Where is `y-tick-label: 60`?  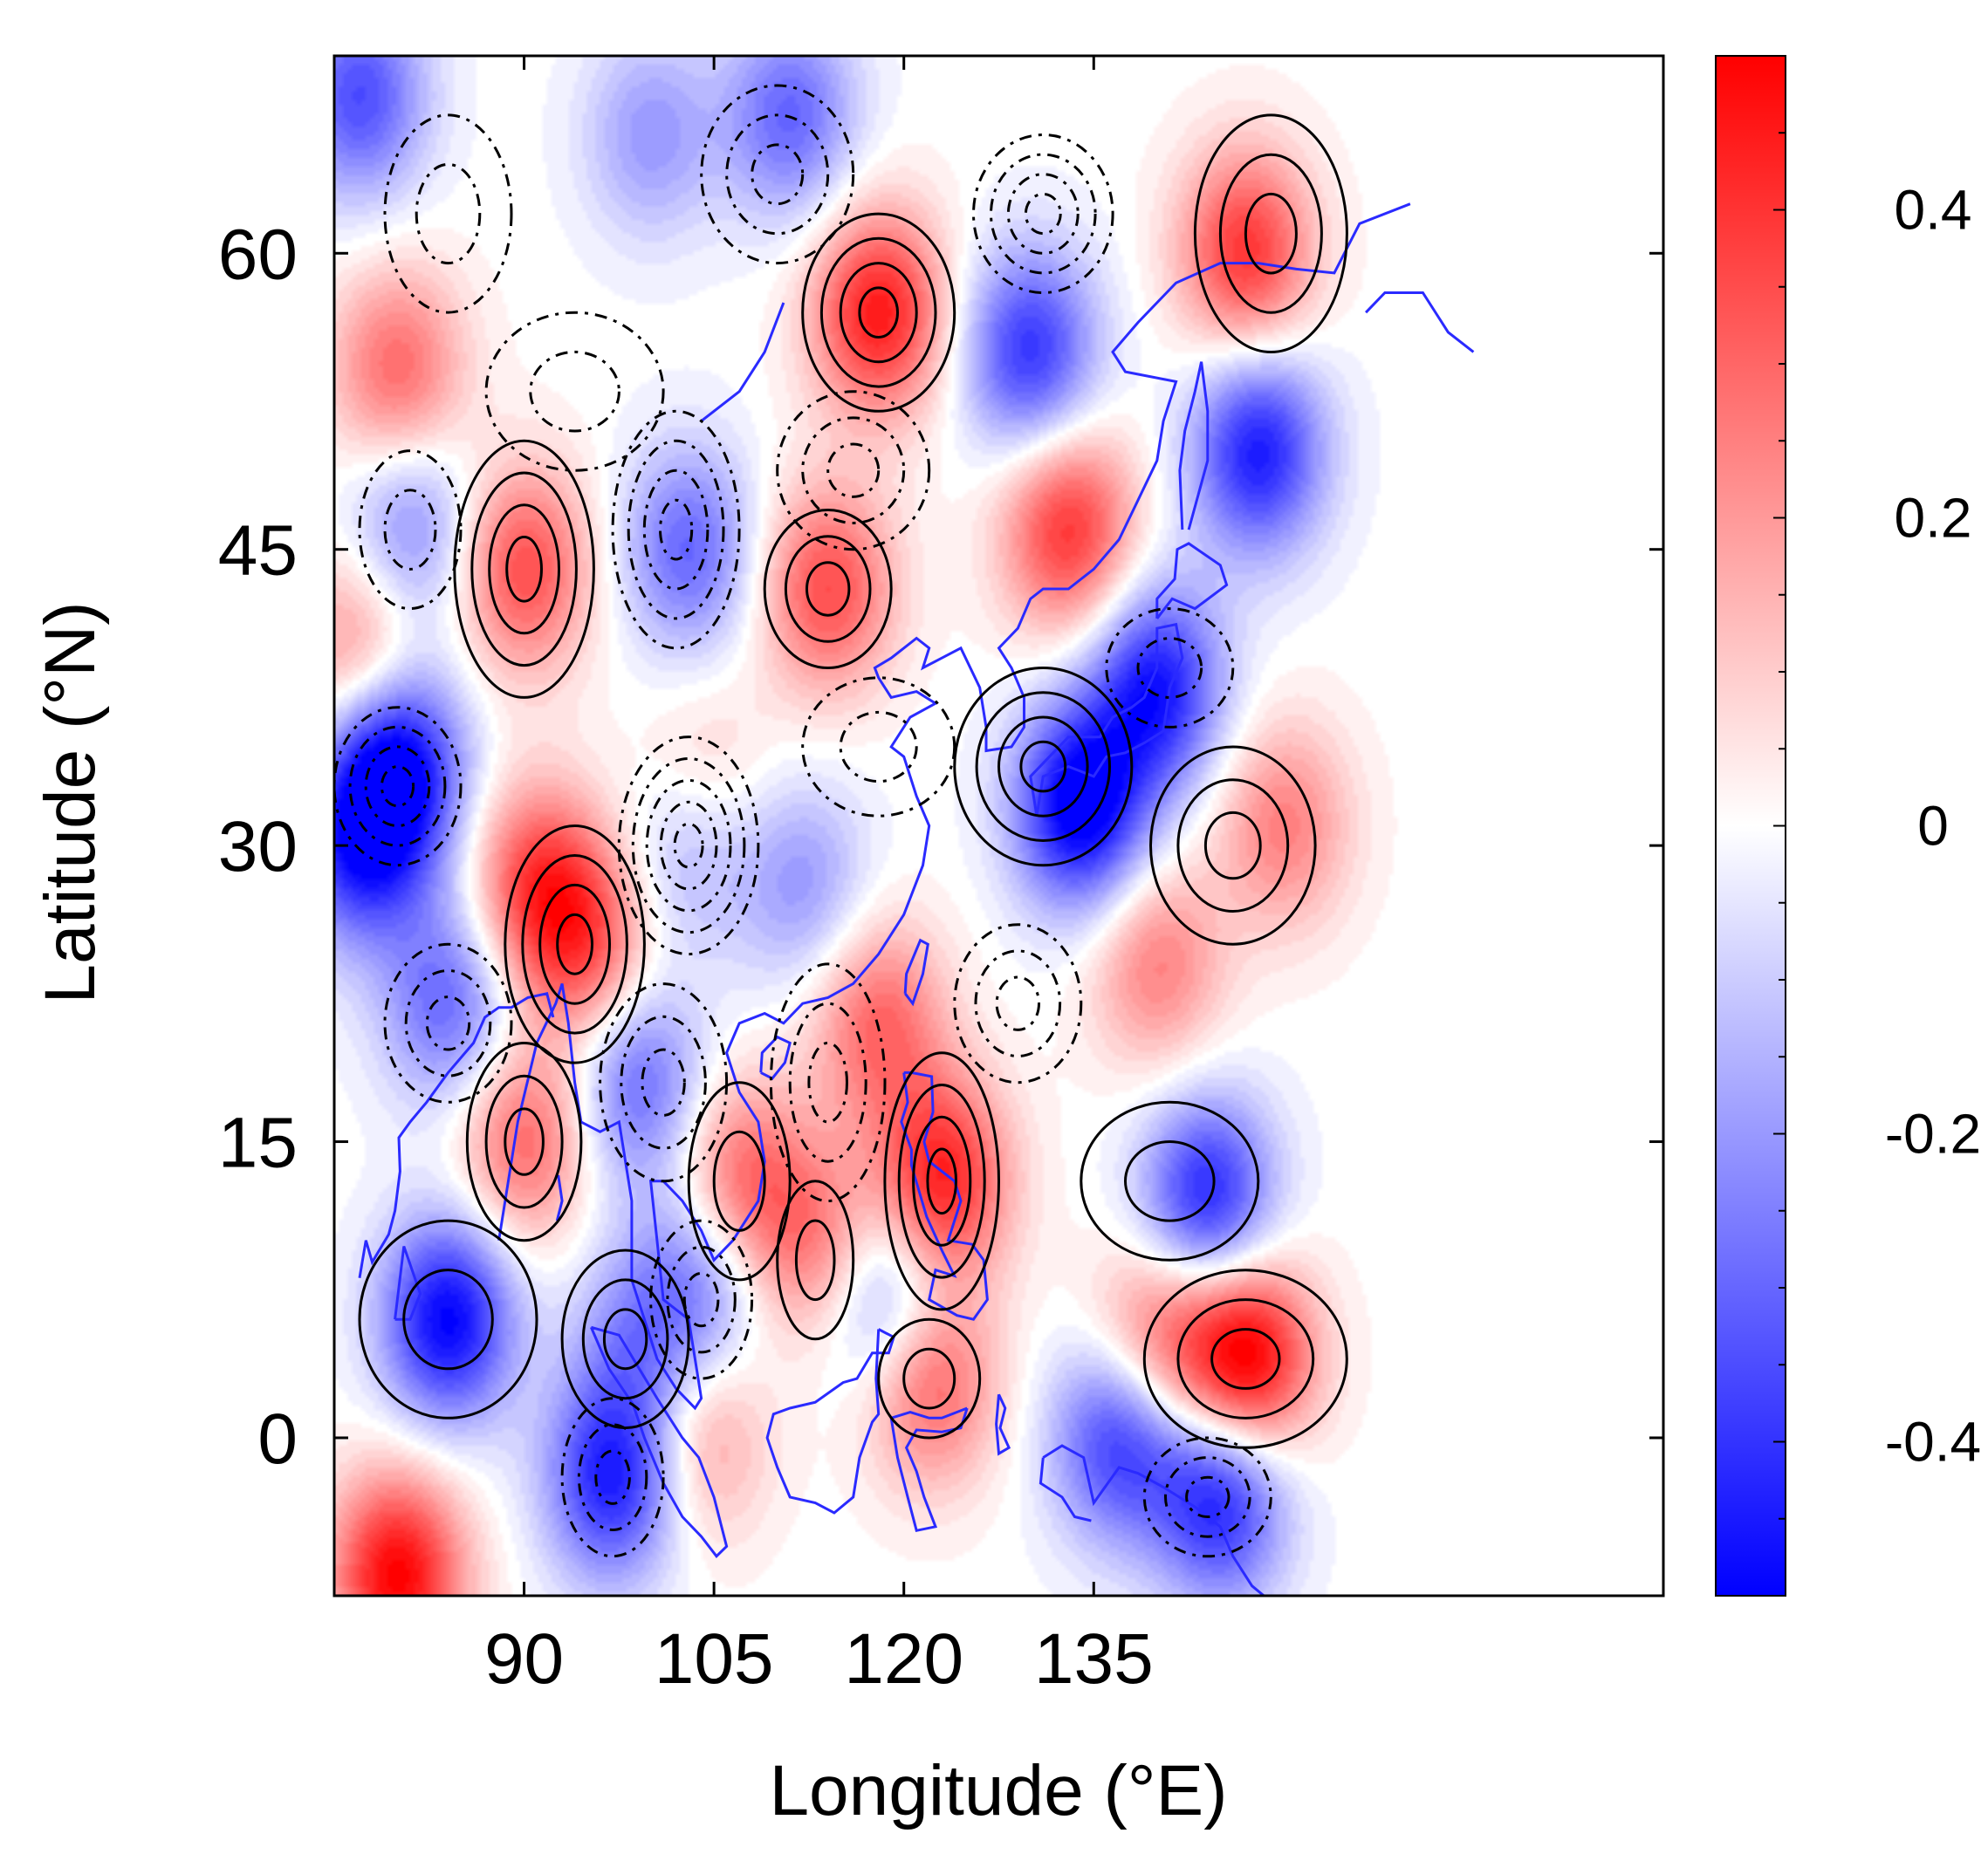 y-tick-label: 60 is located at coordinates (258, 254).